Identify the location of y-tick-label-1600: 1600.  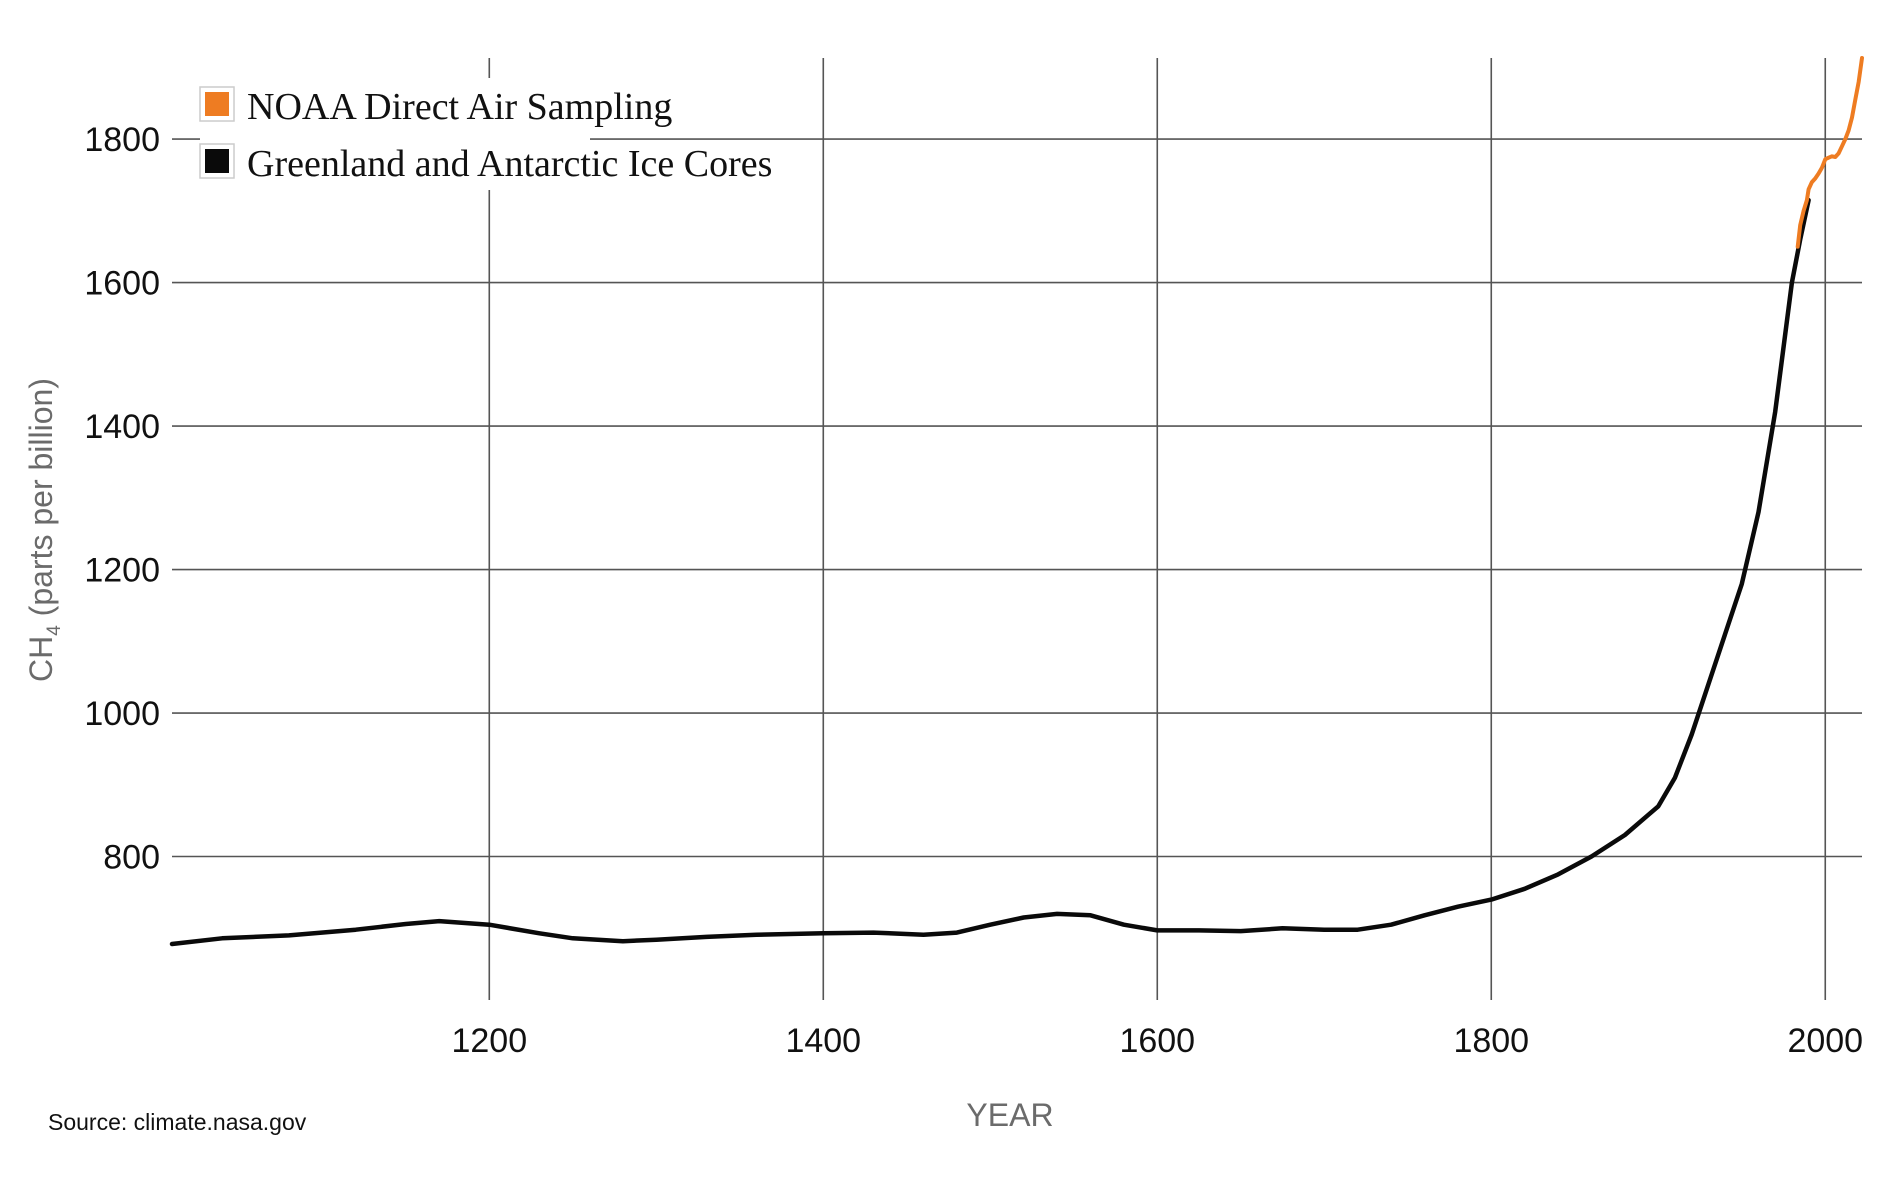
(122, 284).